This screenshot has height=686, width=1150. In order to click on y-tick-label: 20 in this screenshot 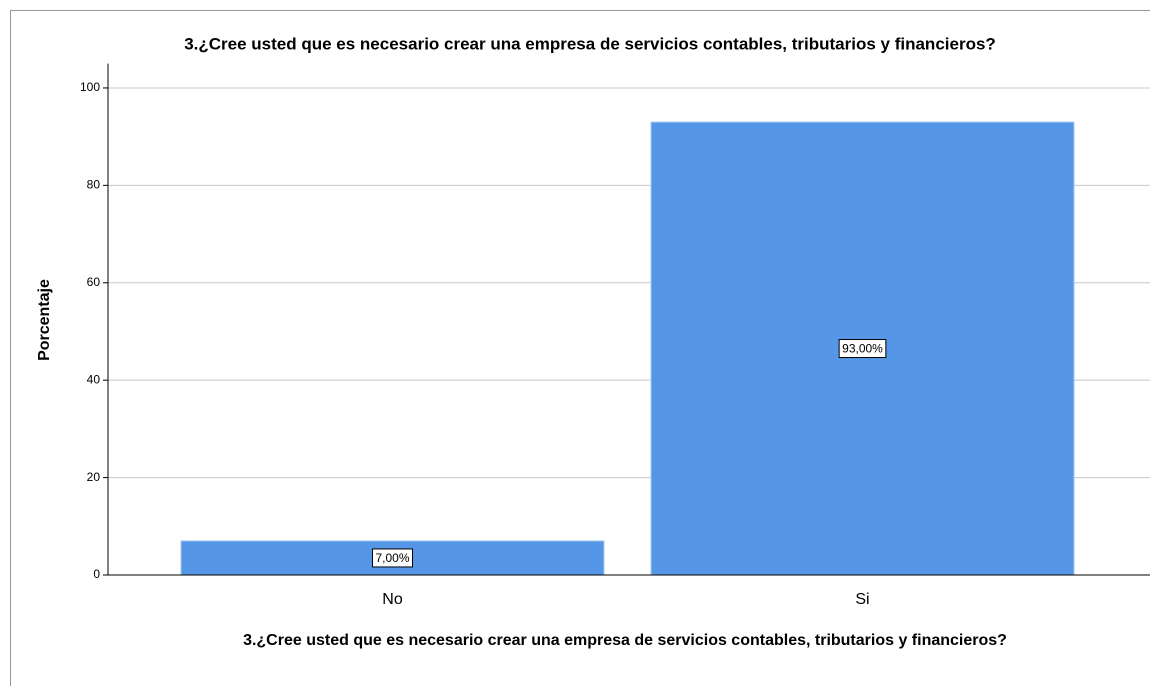, I will do `click(94, 477)`.